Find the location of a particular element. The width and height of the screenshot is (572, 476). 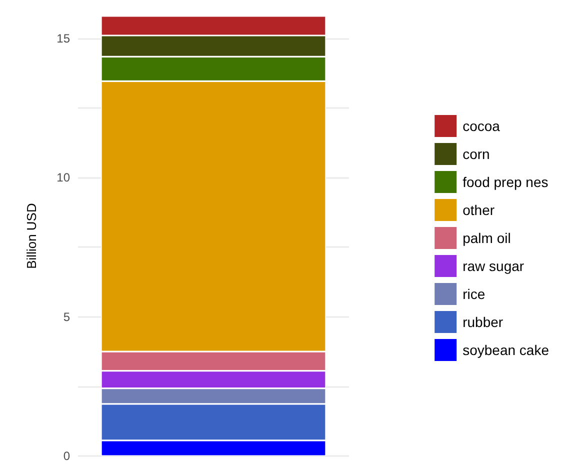

y-tick-label: 15 is located at coordinates (63, 38).